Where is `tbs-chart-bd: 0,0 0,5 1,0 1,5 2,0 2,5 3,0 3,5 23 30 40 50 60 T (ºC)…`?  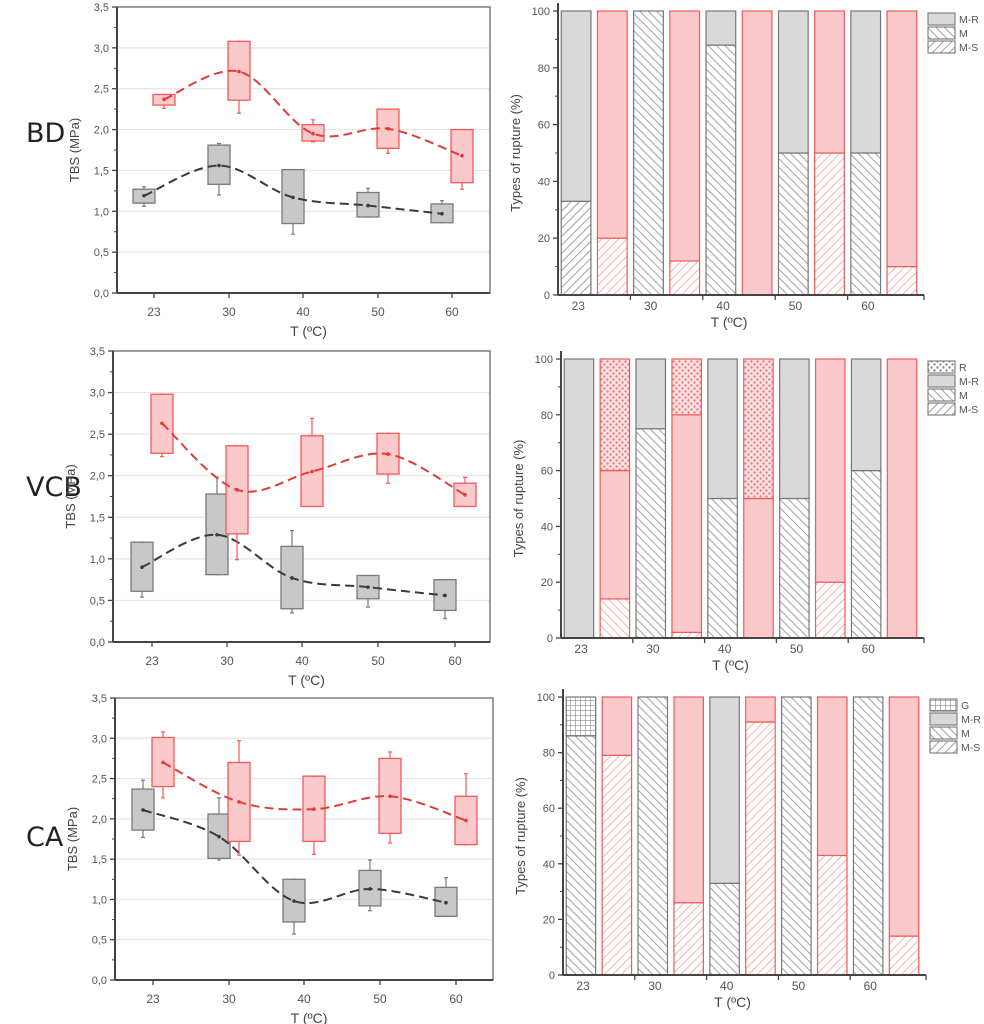
tbs-chart-bd: 0,0 0,5 1,0 1,5 2,0 2,5 3,0 3,5 23 30 40 50 60 T (ºC)… is located at coordinates (279, 170).